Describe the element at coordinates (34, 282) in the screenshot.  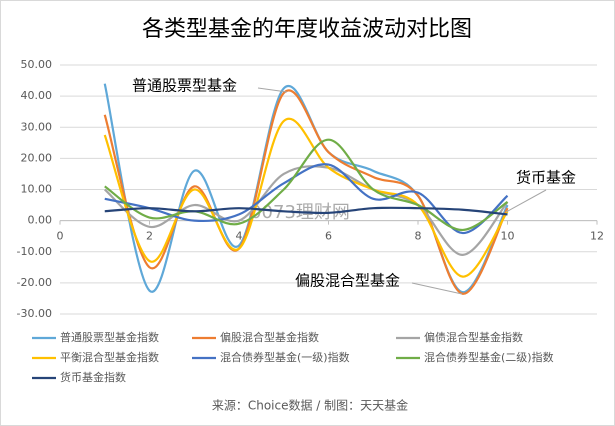
I see `y-tick-label: -20.00` at that location.